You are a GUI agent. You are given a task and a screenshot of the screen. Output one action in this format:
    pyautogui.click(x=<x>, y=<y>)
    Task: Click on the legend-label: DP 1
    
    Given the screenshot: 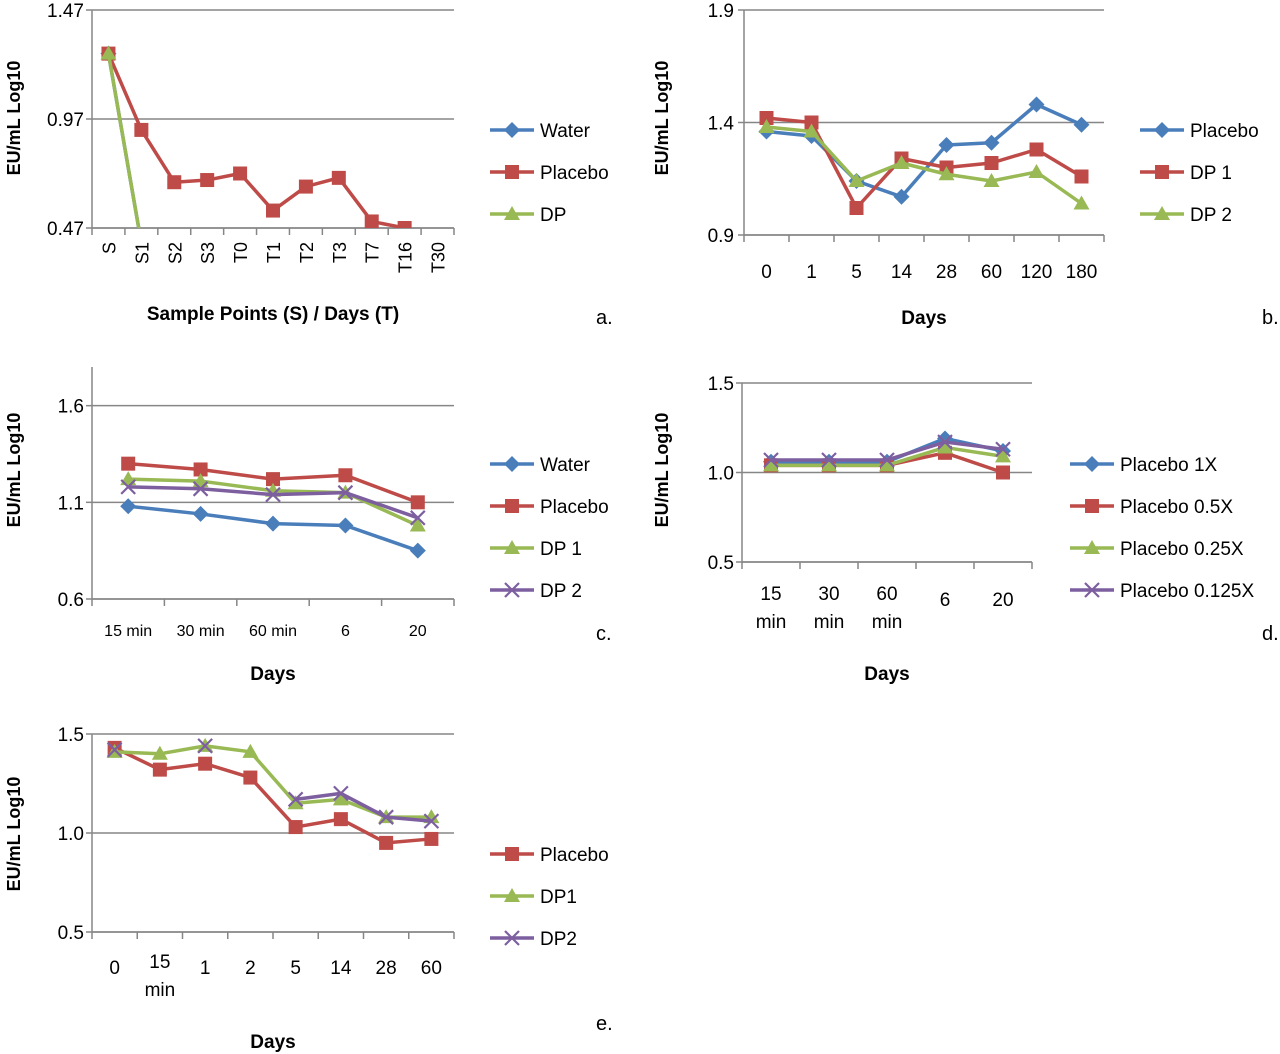 What is the action you would take?
    pyautogui.click(x=561, y=549)
    